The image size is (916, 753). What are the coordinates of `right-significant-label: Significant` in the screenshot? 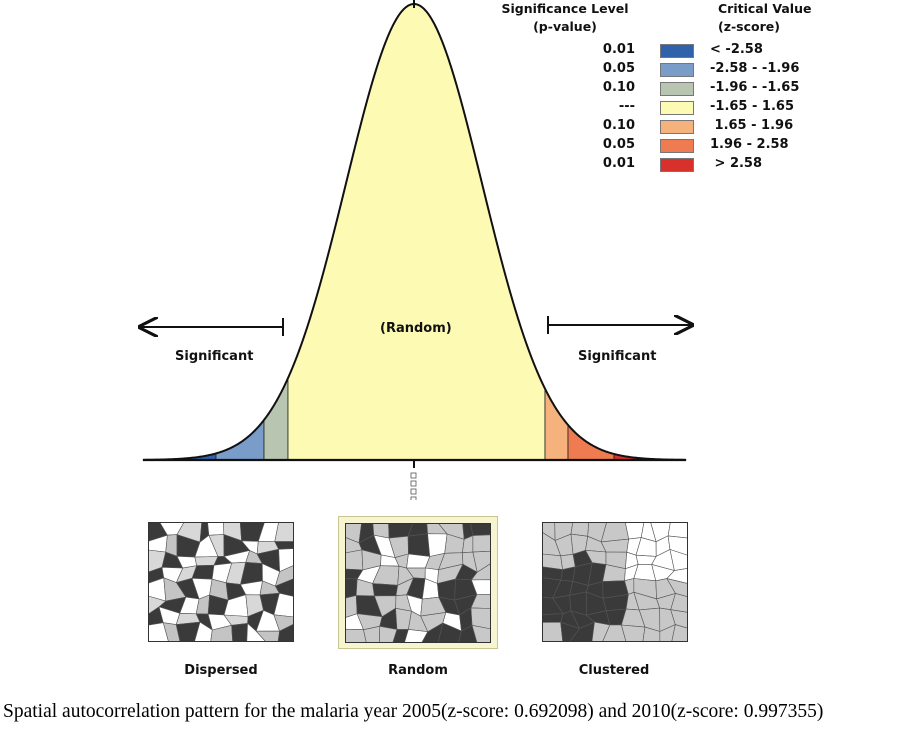 It's located at (617, 356).